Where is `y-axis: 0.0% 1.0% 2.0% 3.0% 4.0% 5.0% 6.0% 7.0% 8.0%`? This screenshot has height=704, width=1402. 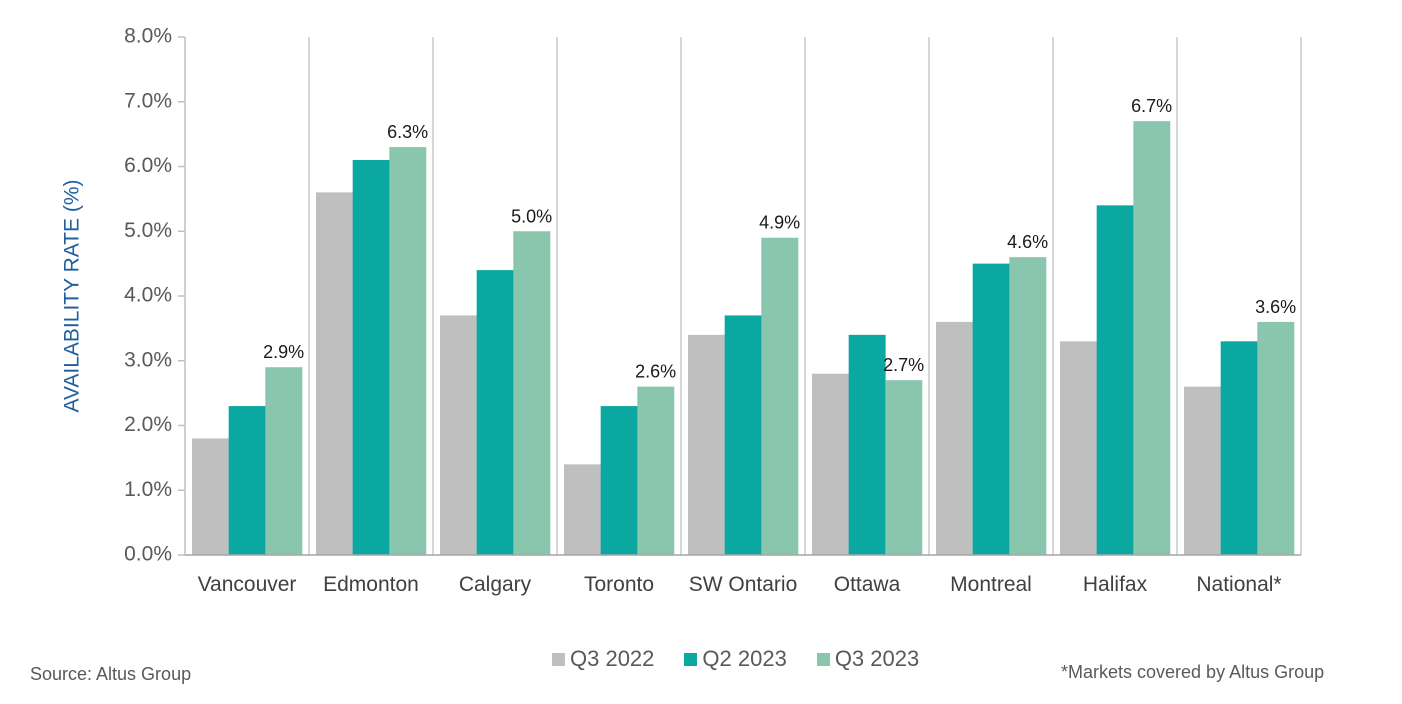 y-axis: 0.0% 1.0% 2.0% 3.0% 4.0% 5.0% 6.0% 7.0% 8.0% is located at coordinates (155, 295).